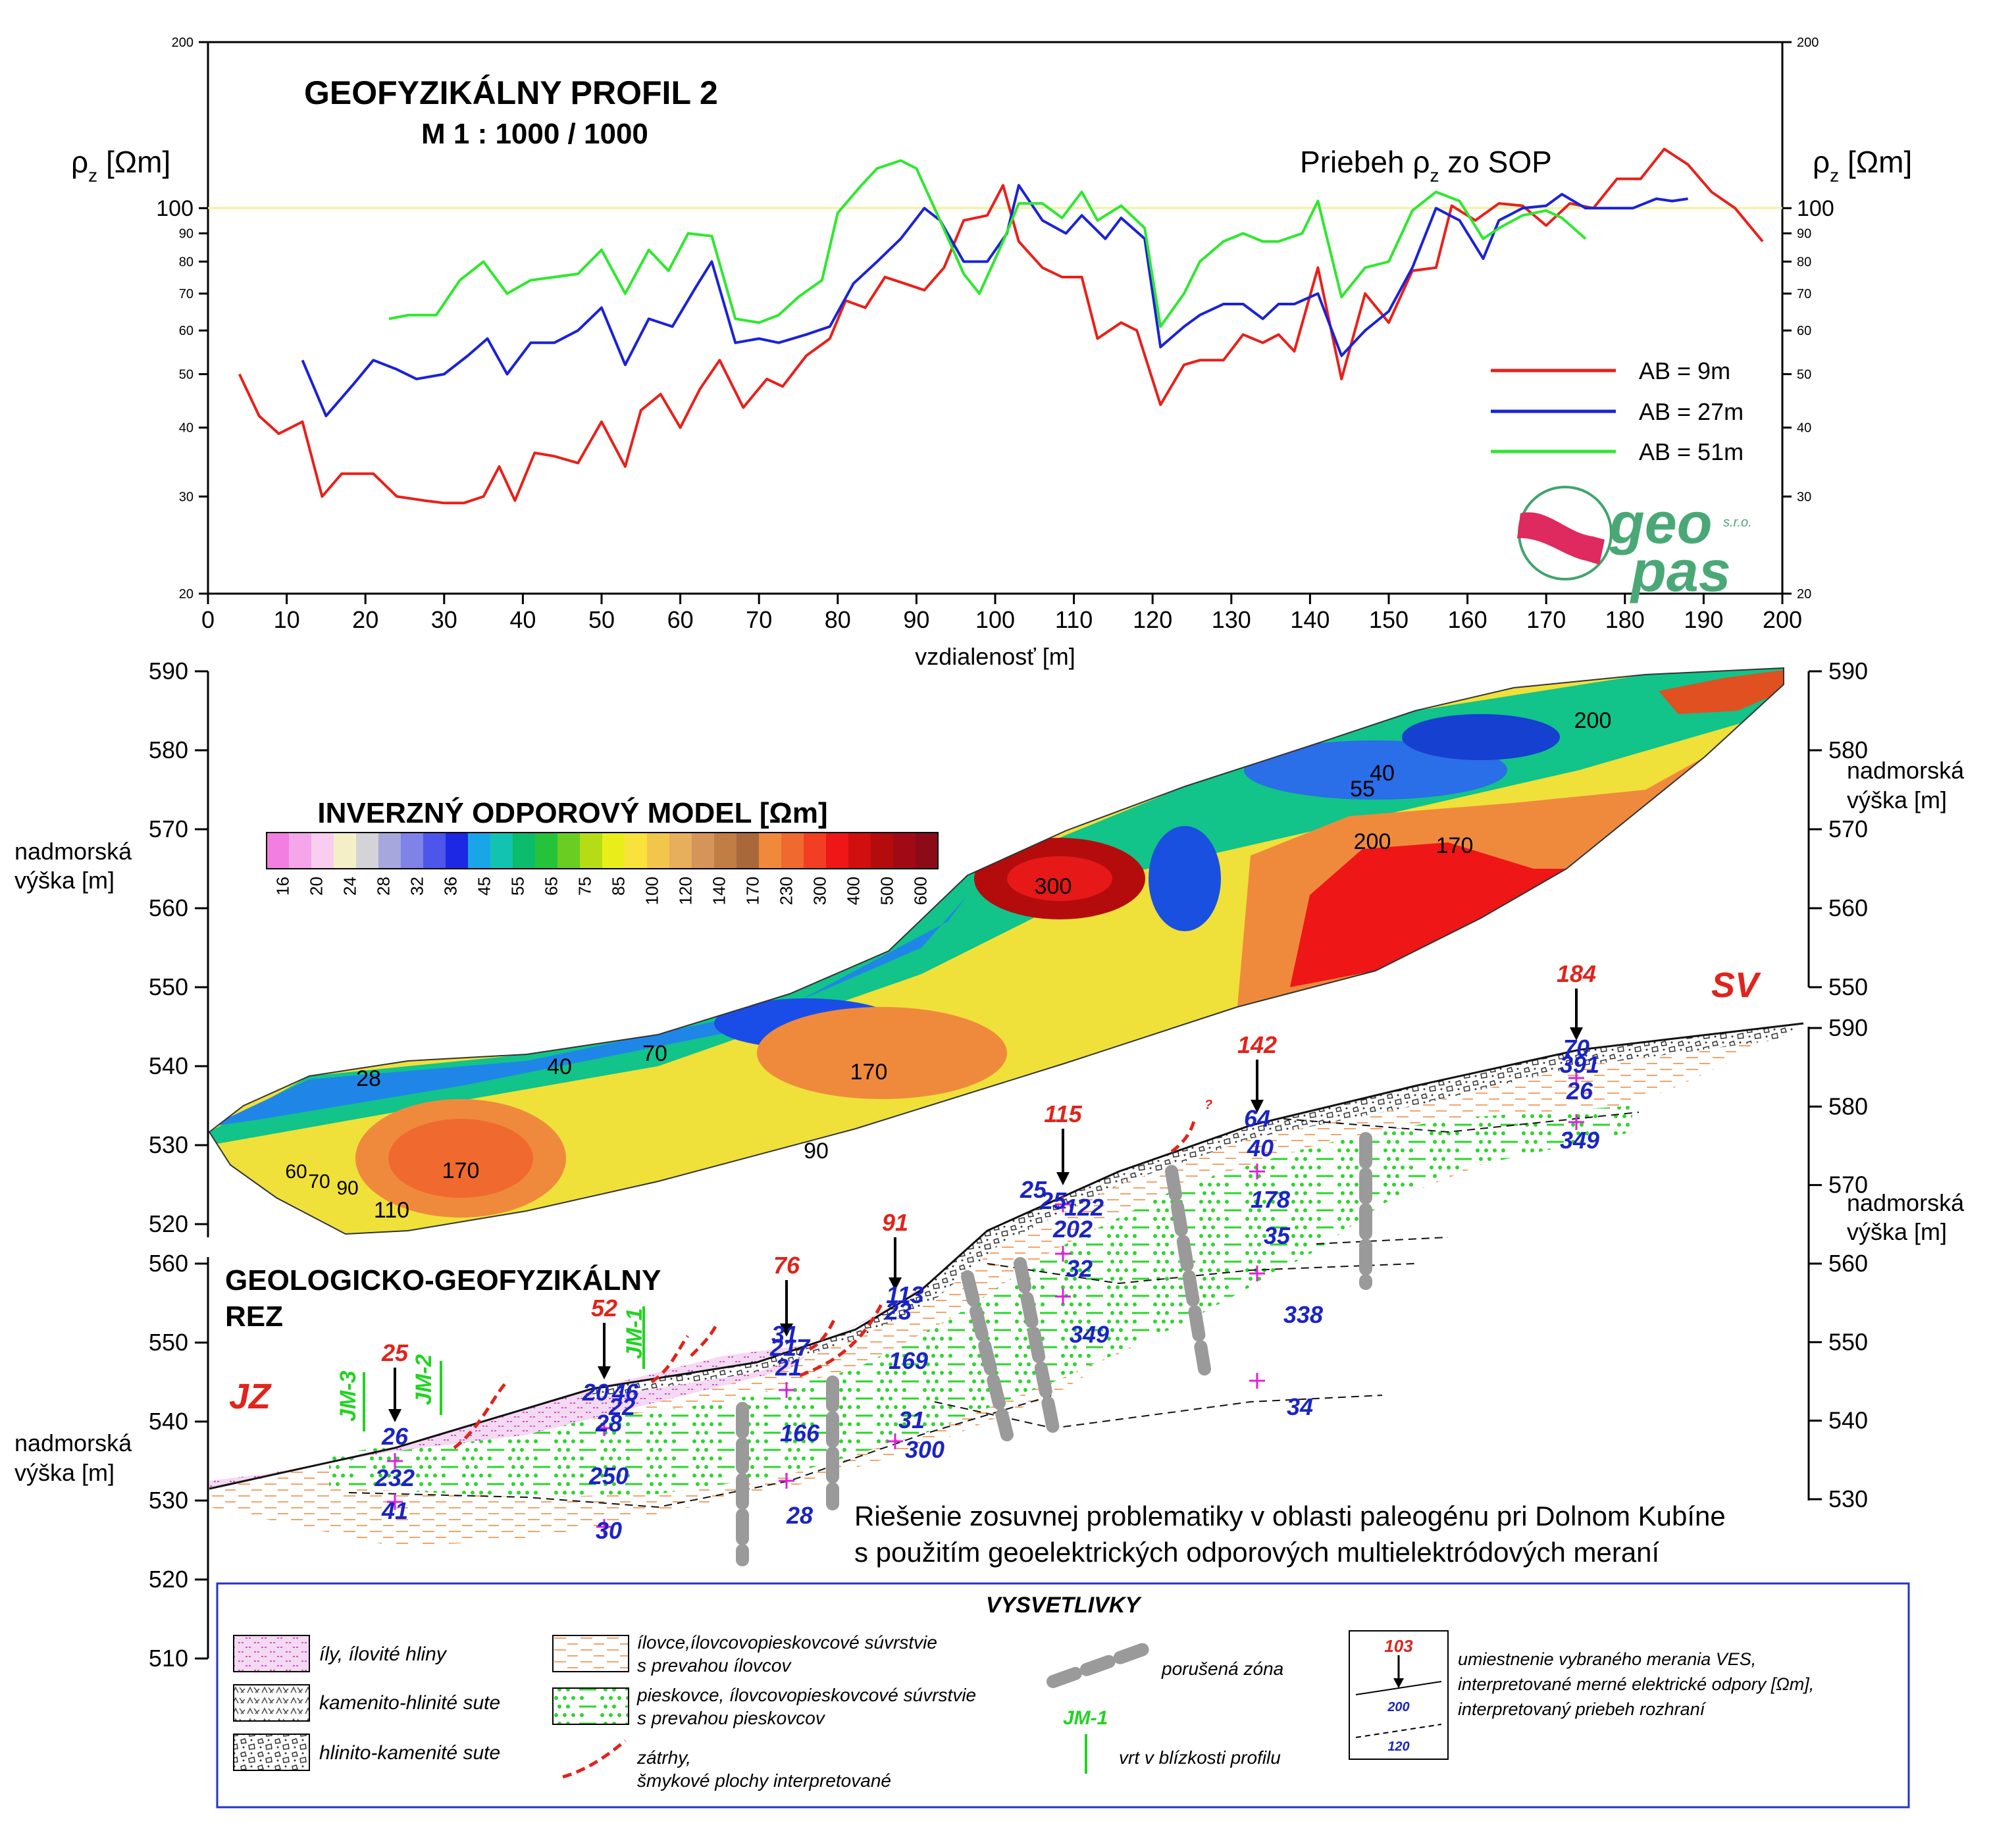 The width and height of the screenshot is (2016, 1825). What do you see at coordinates (1398, 1683) in the screenshot?
I see `legend-ves-arrowhead` at bounding box center [1398, 1683].